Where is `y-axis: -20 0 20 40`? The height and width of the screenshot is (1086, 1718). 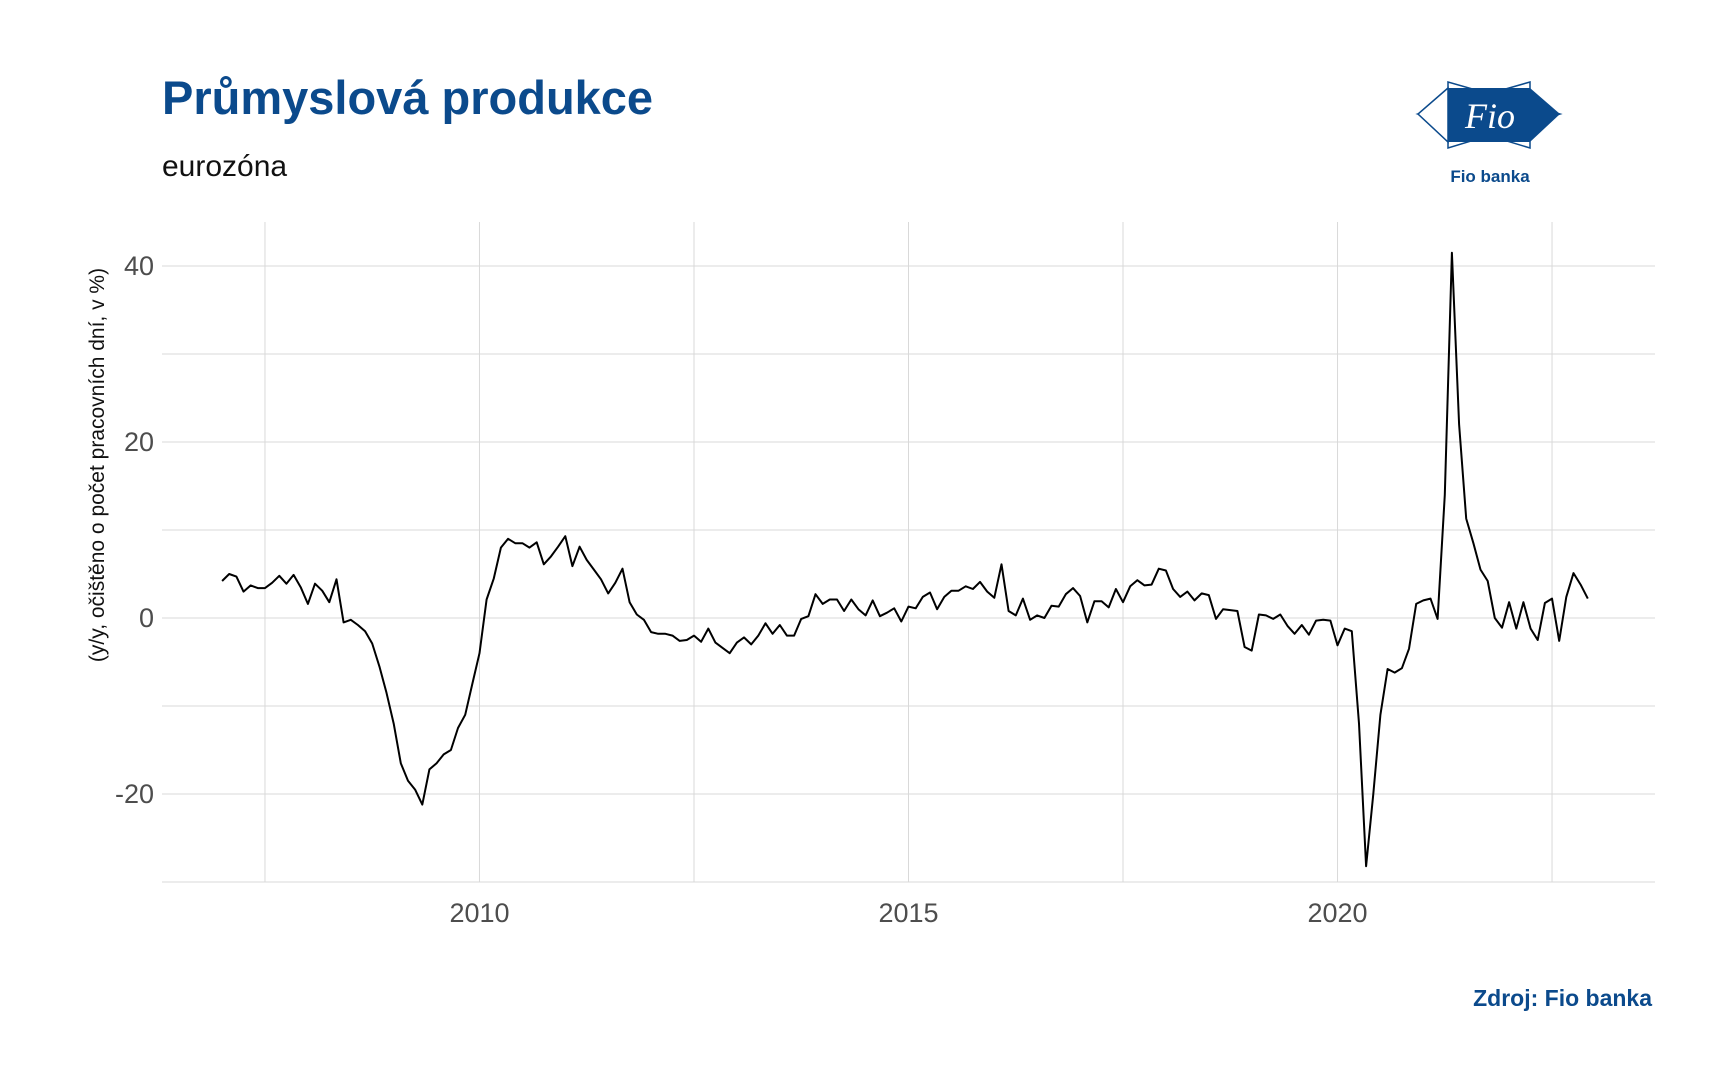
y-axis: -20 0 20 40 is located at coordinates (134, 530).